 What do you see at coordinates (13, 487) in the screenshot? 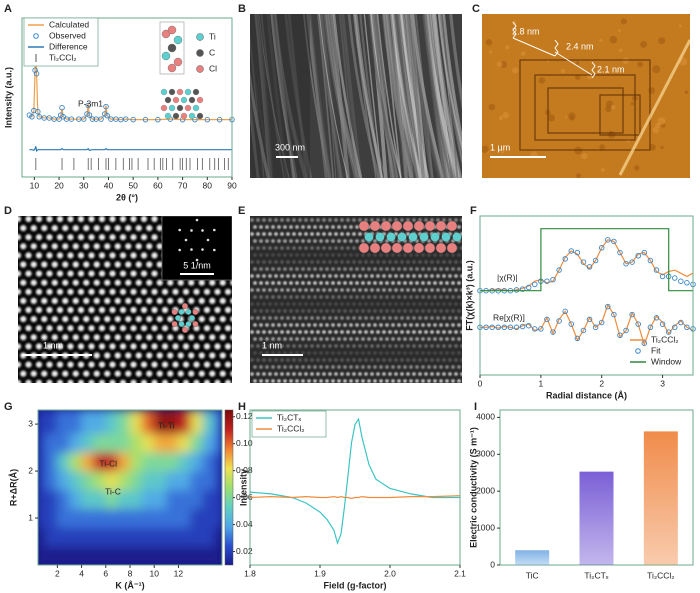
I see `y-axis-label: R+ΔR(Å)` at bounding box center [13, 487].